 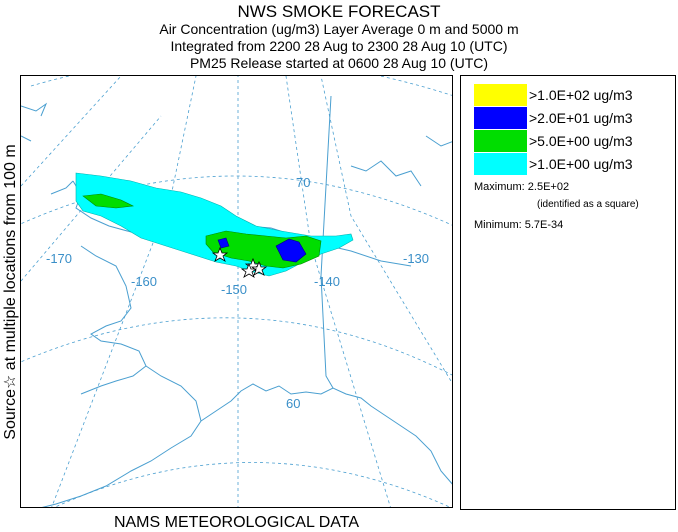 I want to click on smoke-plume, so click(x=214, y=224).